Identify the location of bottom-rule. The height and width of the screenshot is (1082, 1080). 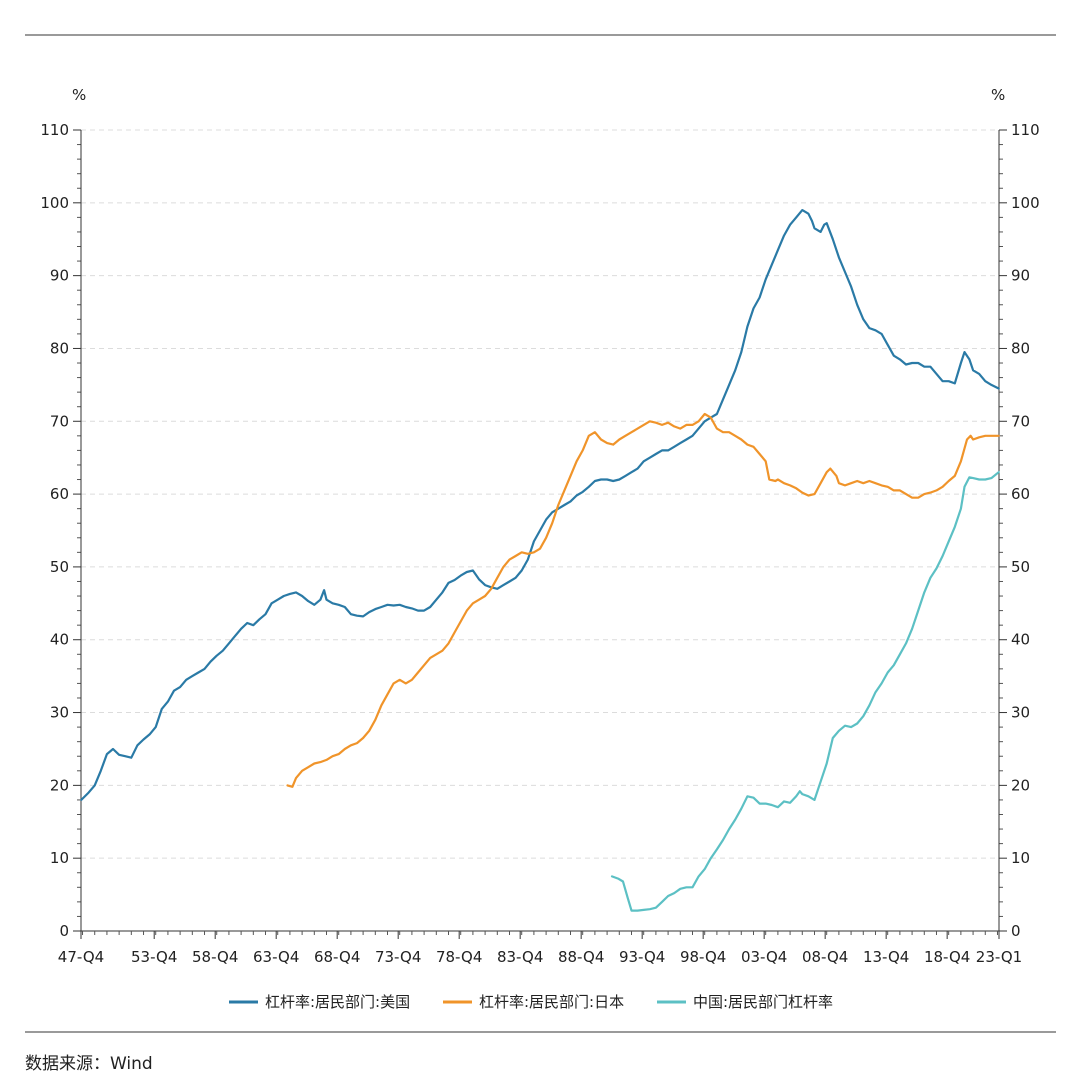
(540, 1032).